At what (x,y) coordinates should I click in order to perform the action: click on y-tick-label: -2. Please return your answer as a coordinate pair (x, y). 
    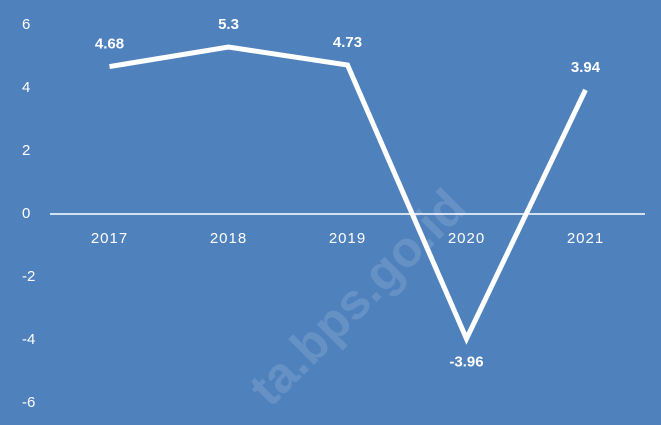
    Looking at the image, I should click on (28, 276).